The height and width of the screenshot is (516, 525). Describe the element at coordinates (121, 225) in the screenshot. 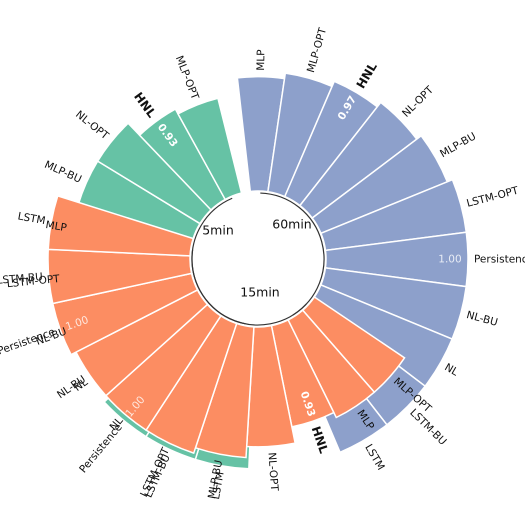

I see `bar-15min-lstm` at that location.